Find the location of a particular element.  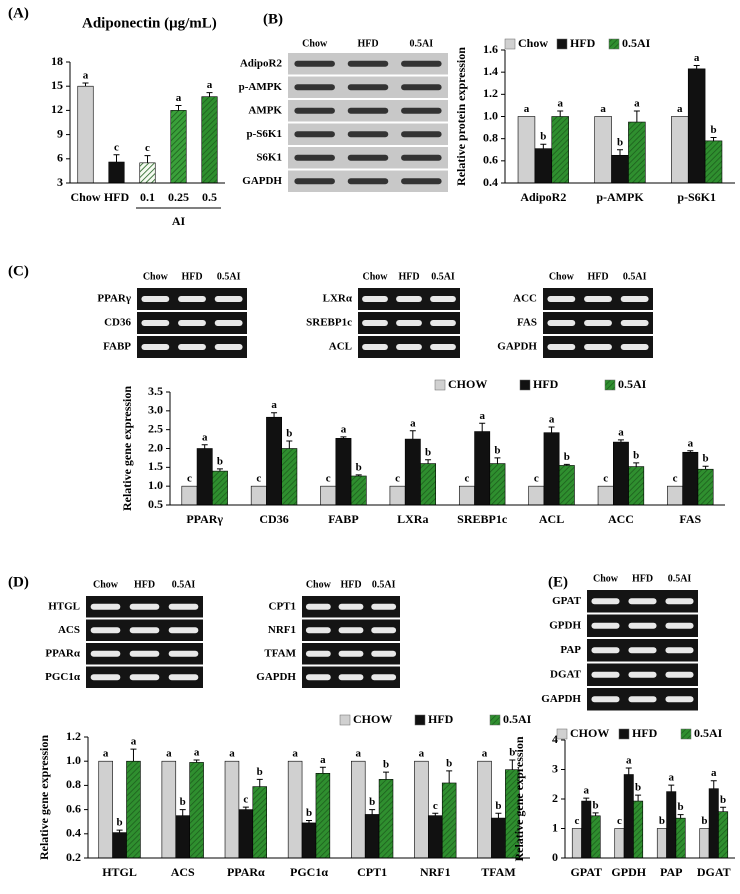

lane-label: HFD is located at coordinates (144, 584).